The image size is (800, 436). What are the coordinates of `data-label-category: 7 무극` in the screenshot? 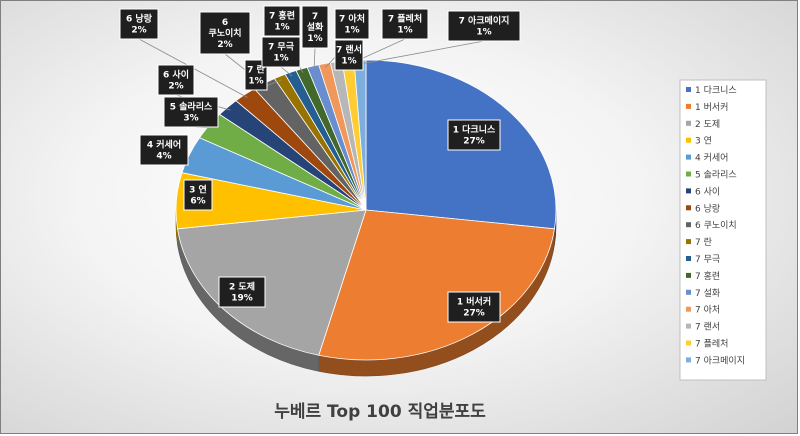 It's located at (281, 47).